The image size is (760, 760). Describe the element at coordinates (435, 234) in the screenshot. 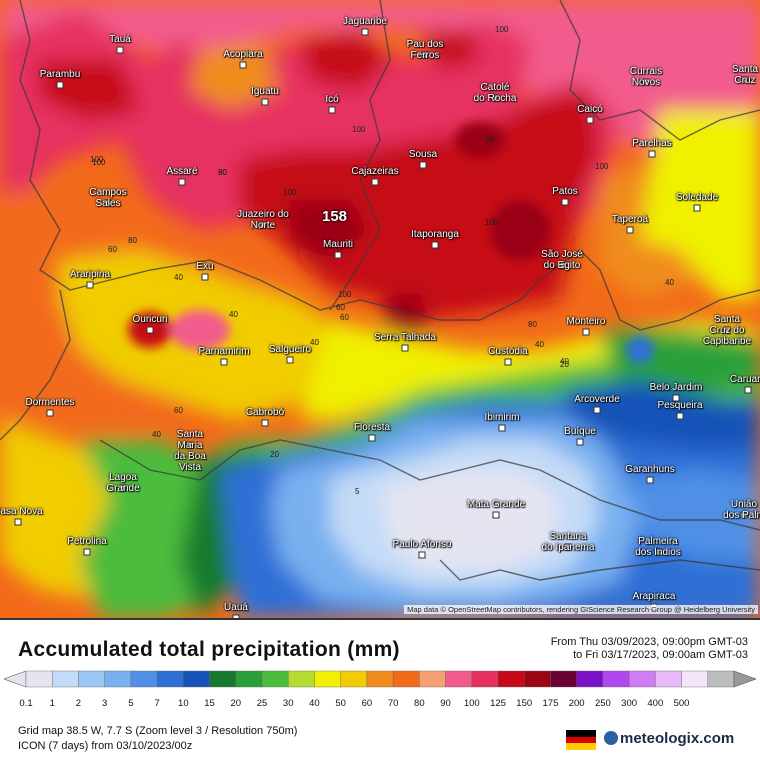

I see `city-label: Itaporanga` at that location.